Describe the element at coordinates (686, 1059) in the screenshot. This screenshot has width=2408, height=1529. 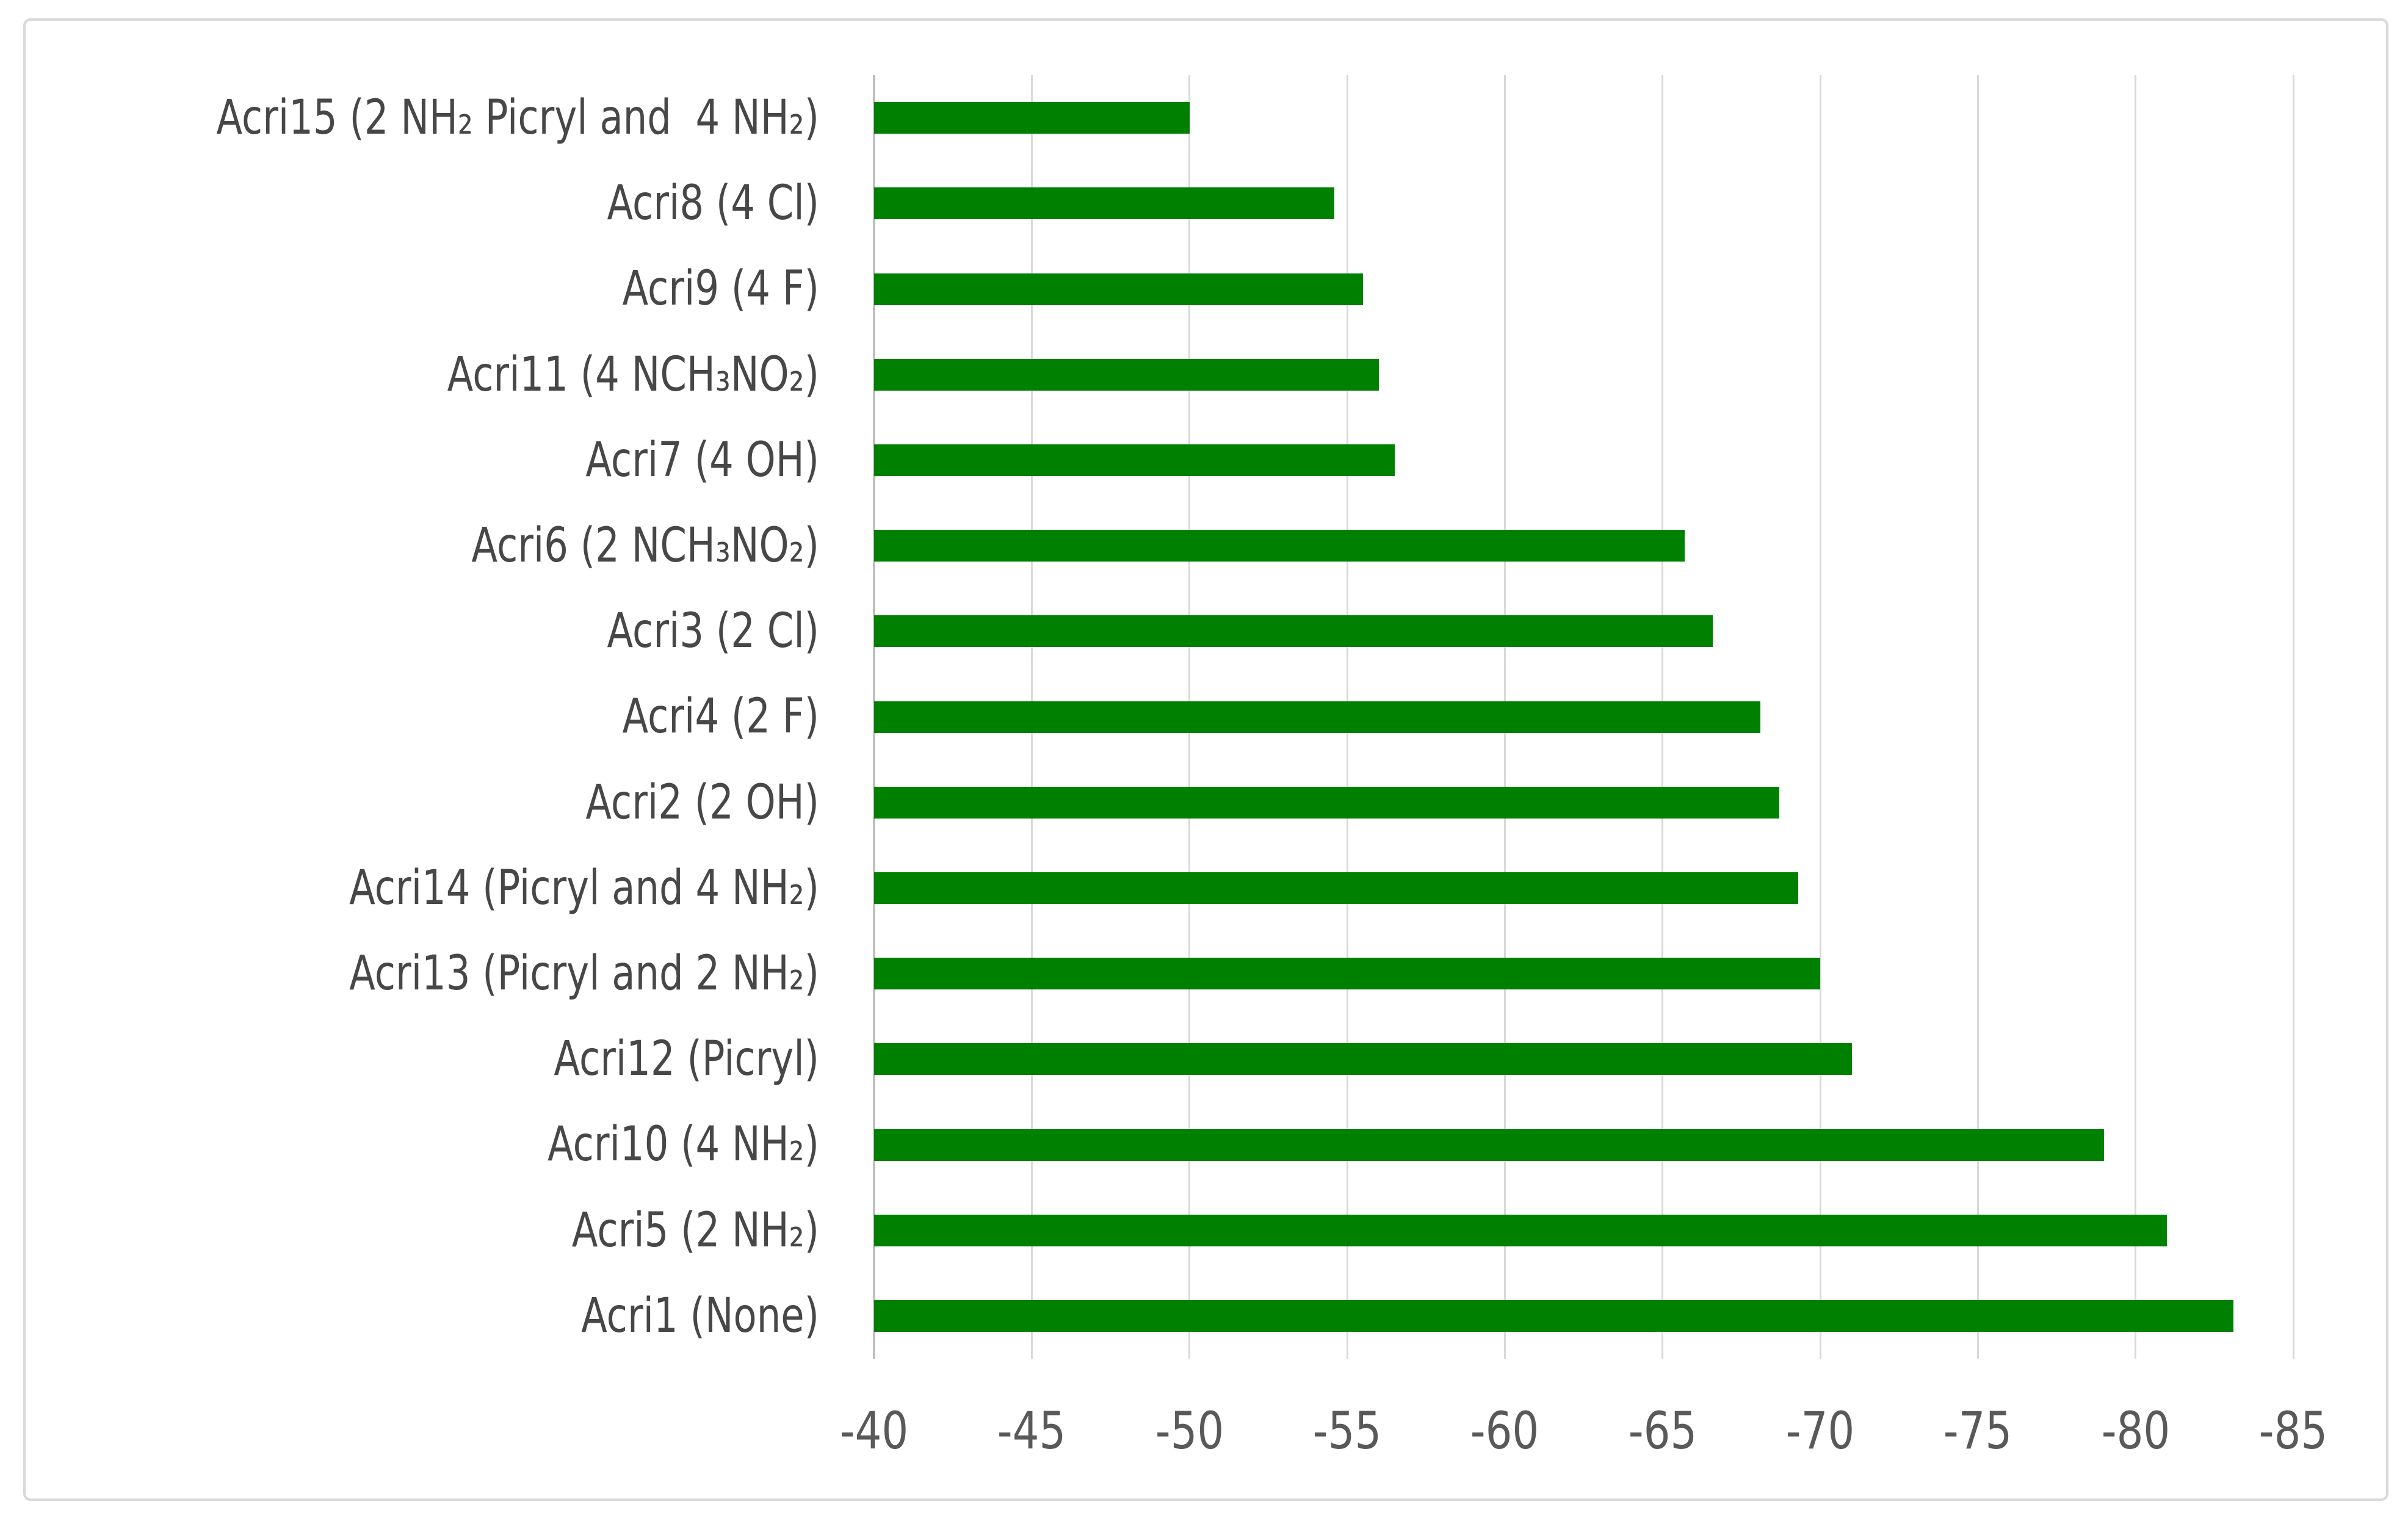
I see `category-label-acri12: Acri12 (Picryl)` at that location.